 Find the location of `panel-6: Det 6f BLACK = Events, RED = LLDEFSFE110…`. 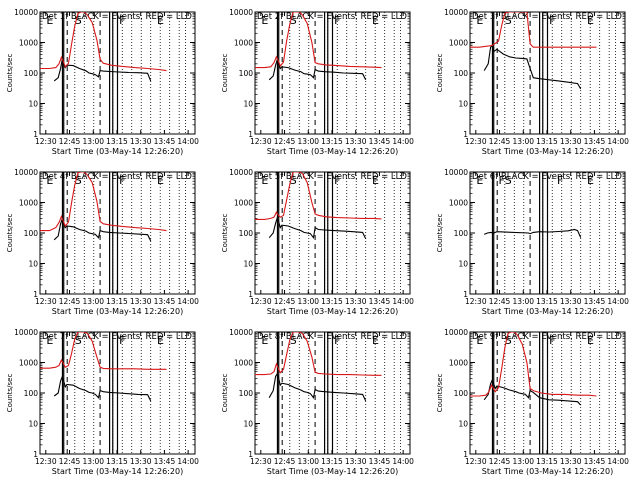

panel-6: Det 6f BLACK = Events, RED = LLDEFSFE110… is located at coordinates (532, 242).